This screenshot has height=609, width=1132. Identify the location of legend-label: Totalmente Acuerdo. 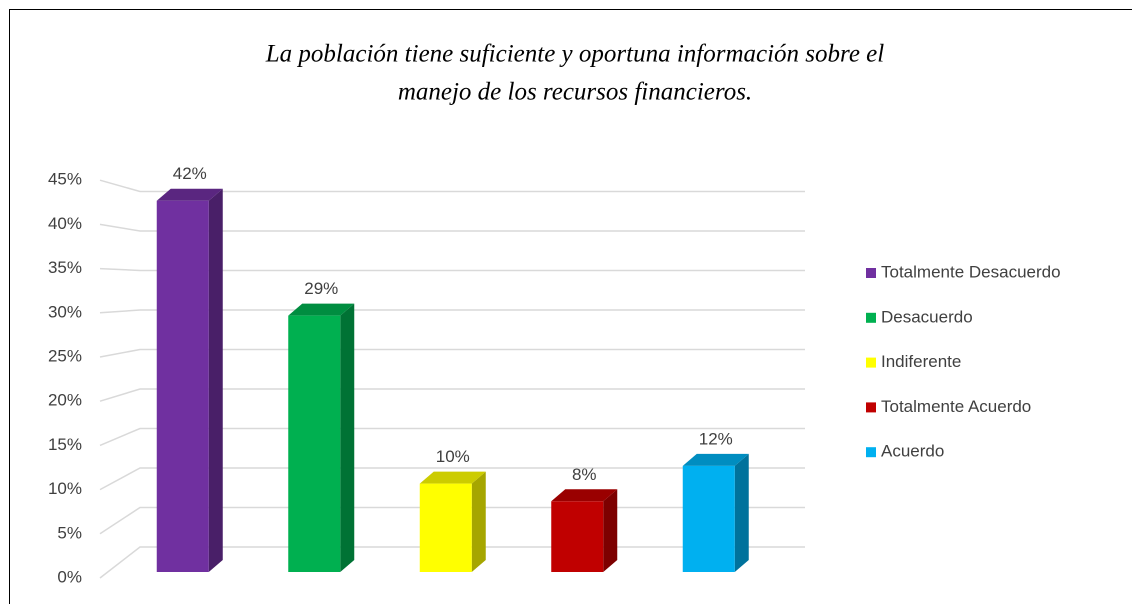
(956, 406).